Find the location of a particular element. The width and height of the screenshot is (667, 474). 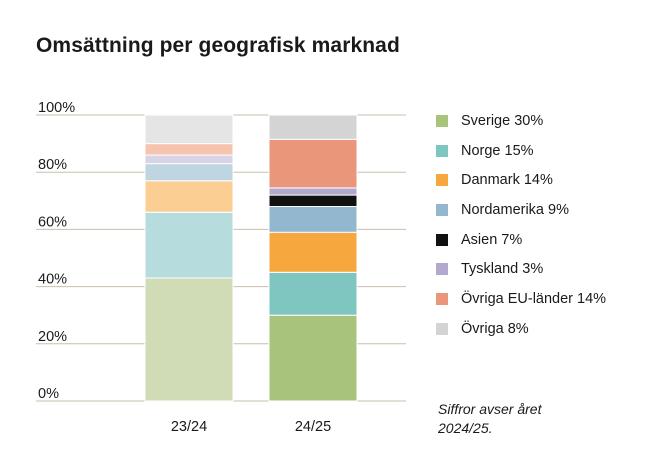

x-tick-label: 24/25 is located at coordinates (313, 427).